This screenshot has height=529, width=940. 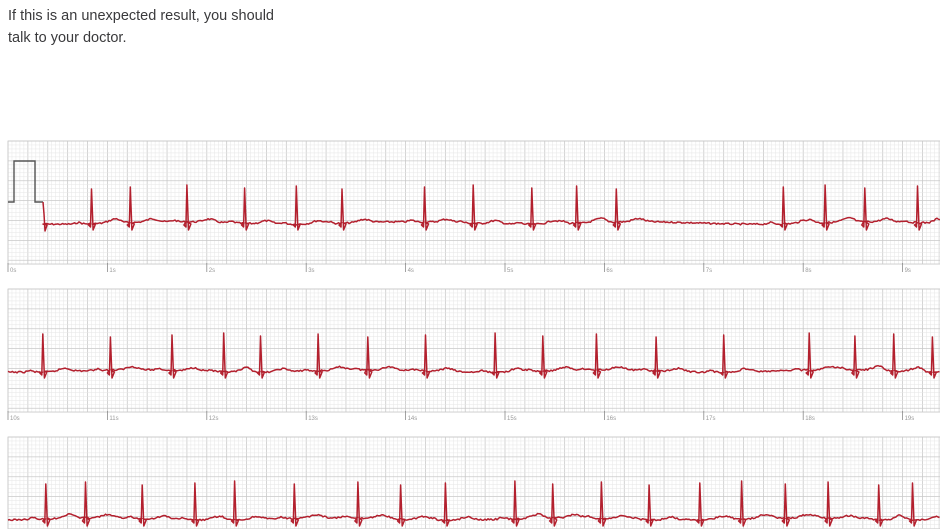 I want to click on time-tick-label: 6s, so click(x=609, y=271).